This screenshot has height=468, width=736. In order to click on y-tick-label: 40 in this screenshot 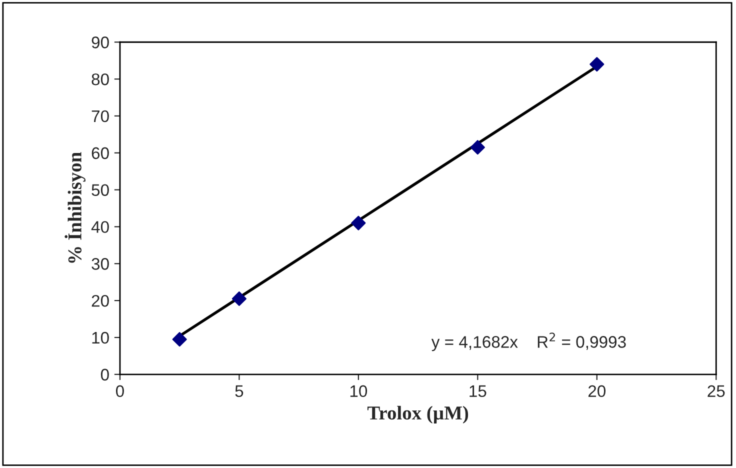, I will do `click(100, 227)`.